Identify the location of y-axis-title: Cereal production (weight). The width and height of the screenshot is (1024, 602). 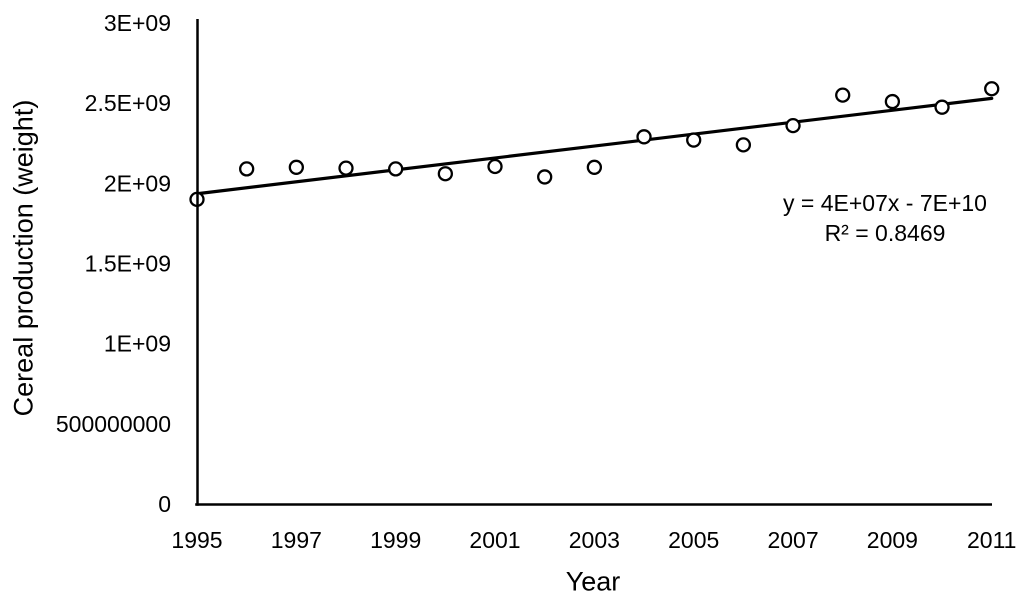
(23, 258).